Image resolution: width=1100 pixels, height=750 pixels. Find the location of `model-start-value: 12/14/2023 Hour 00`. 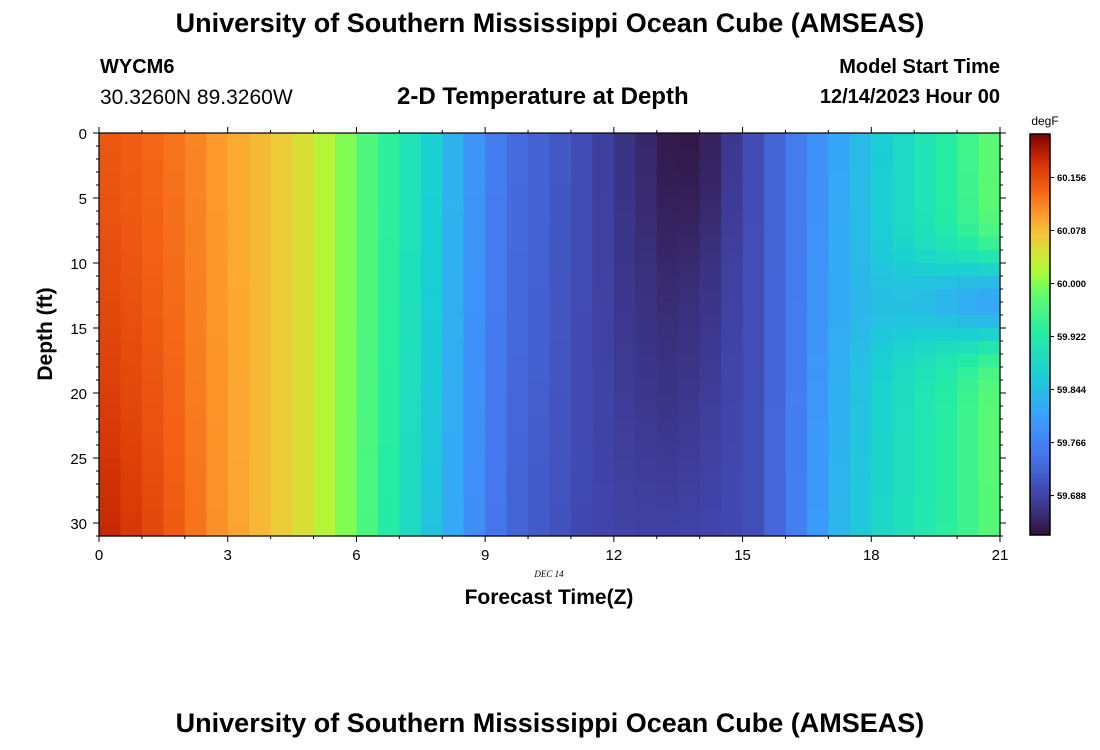

model-start-value: 12/14/2023 Hour 00 is located at coordinates (909, 97).